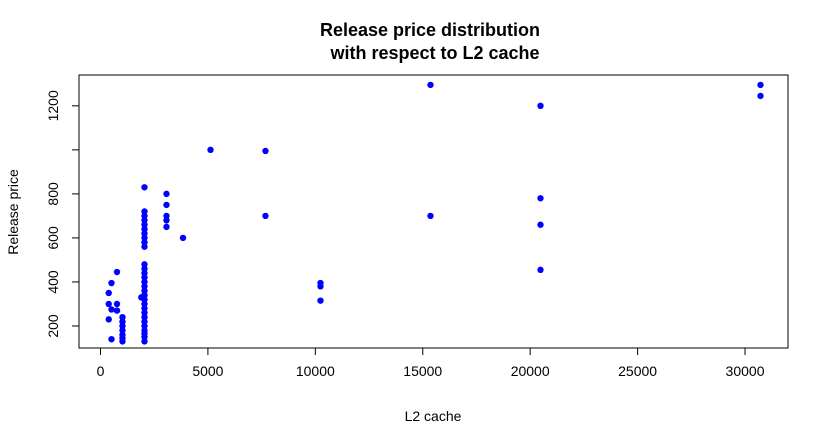 The width and height of the screenshot is (828, 446). I want to click on y-tick-label: 600, so click(53, 238).